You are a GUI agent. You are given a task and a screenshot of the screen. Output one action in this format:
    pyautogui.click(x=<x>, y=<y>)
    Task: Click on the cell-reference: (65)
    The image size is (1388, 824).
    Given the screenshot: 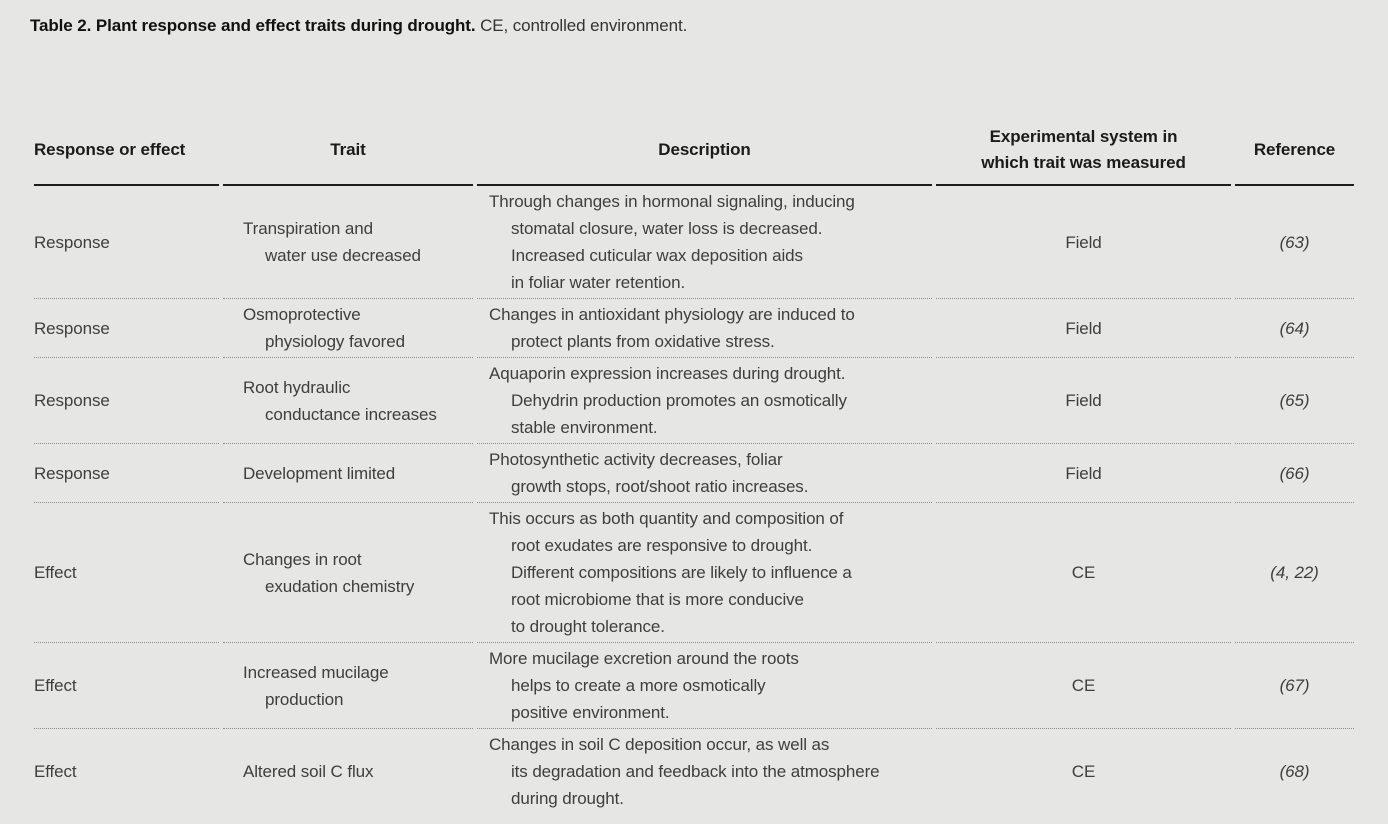 What is the action you would take?
    pyautogui.click(x=1294, y=401)
    